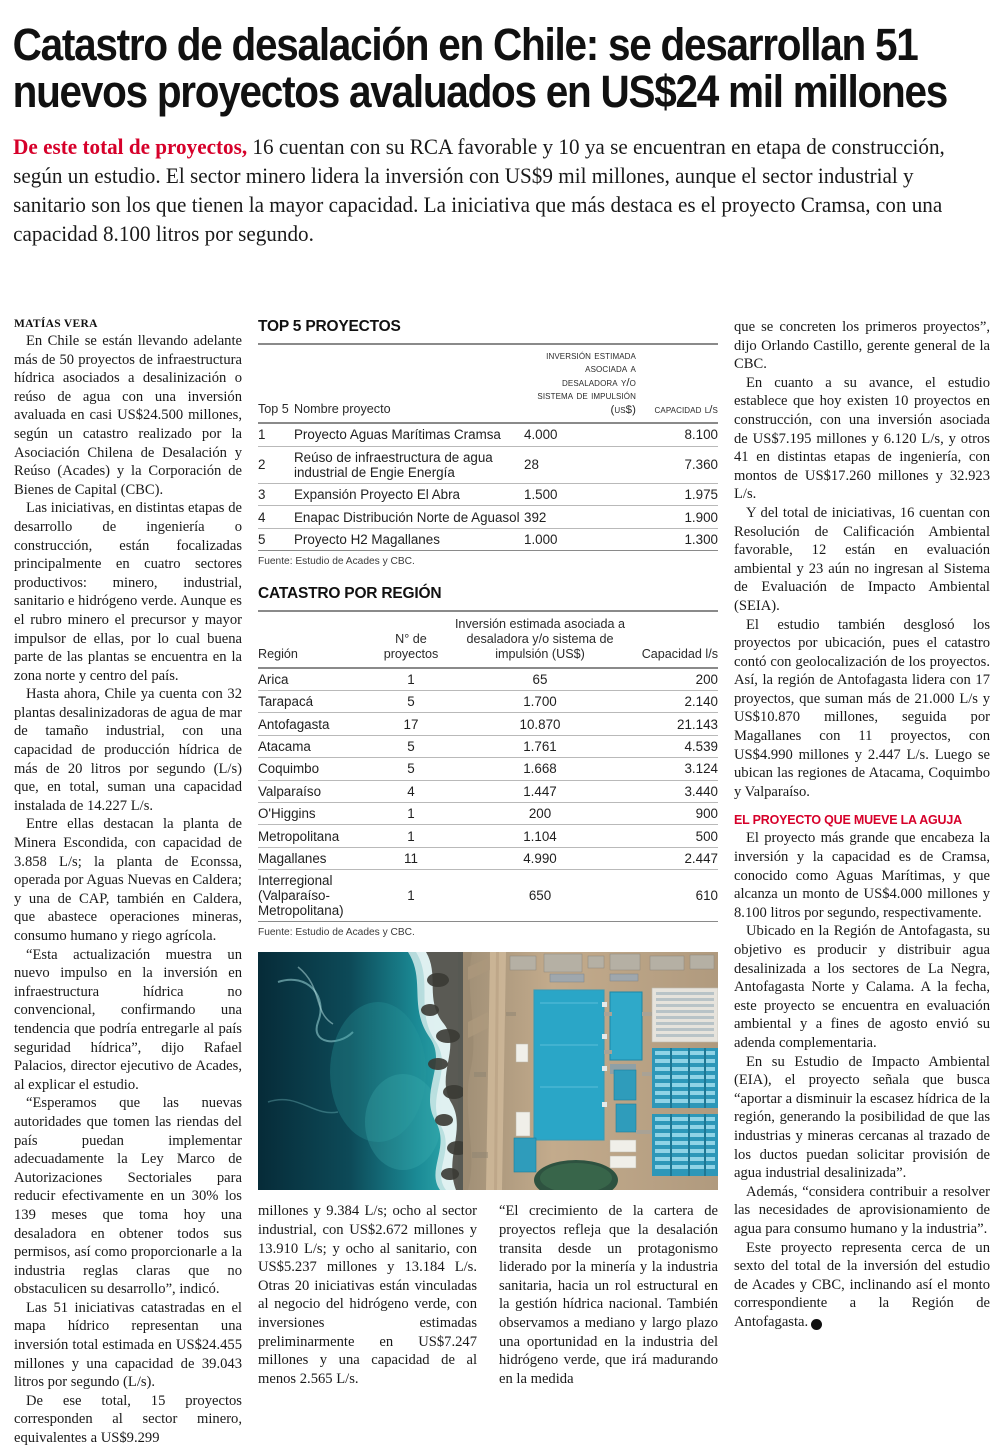  What do you see at coordinates (315, 679) in the screenshot?
I see `cell-region: Arica` at bounding box center [315, 679].